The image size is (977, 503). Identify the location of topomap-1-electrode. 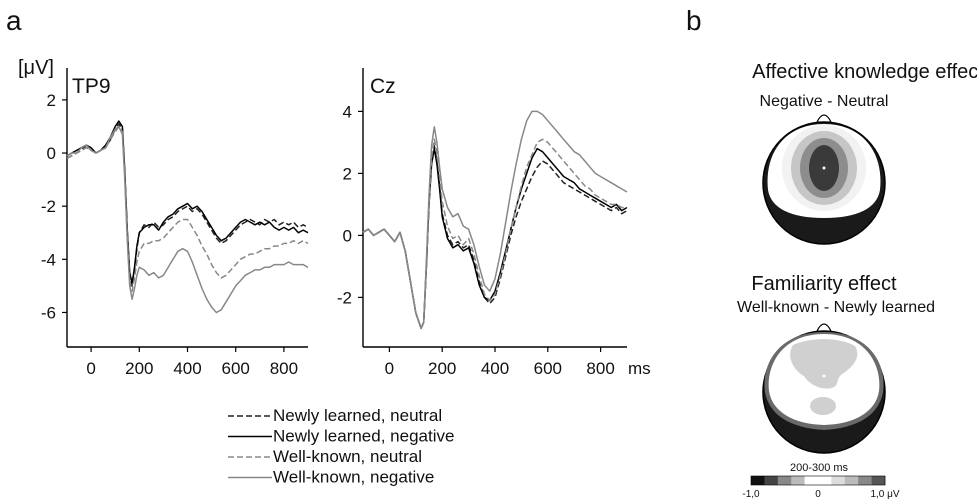
(824, 168).